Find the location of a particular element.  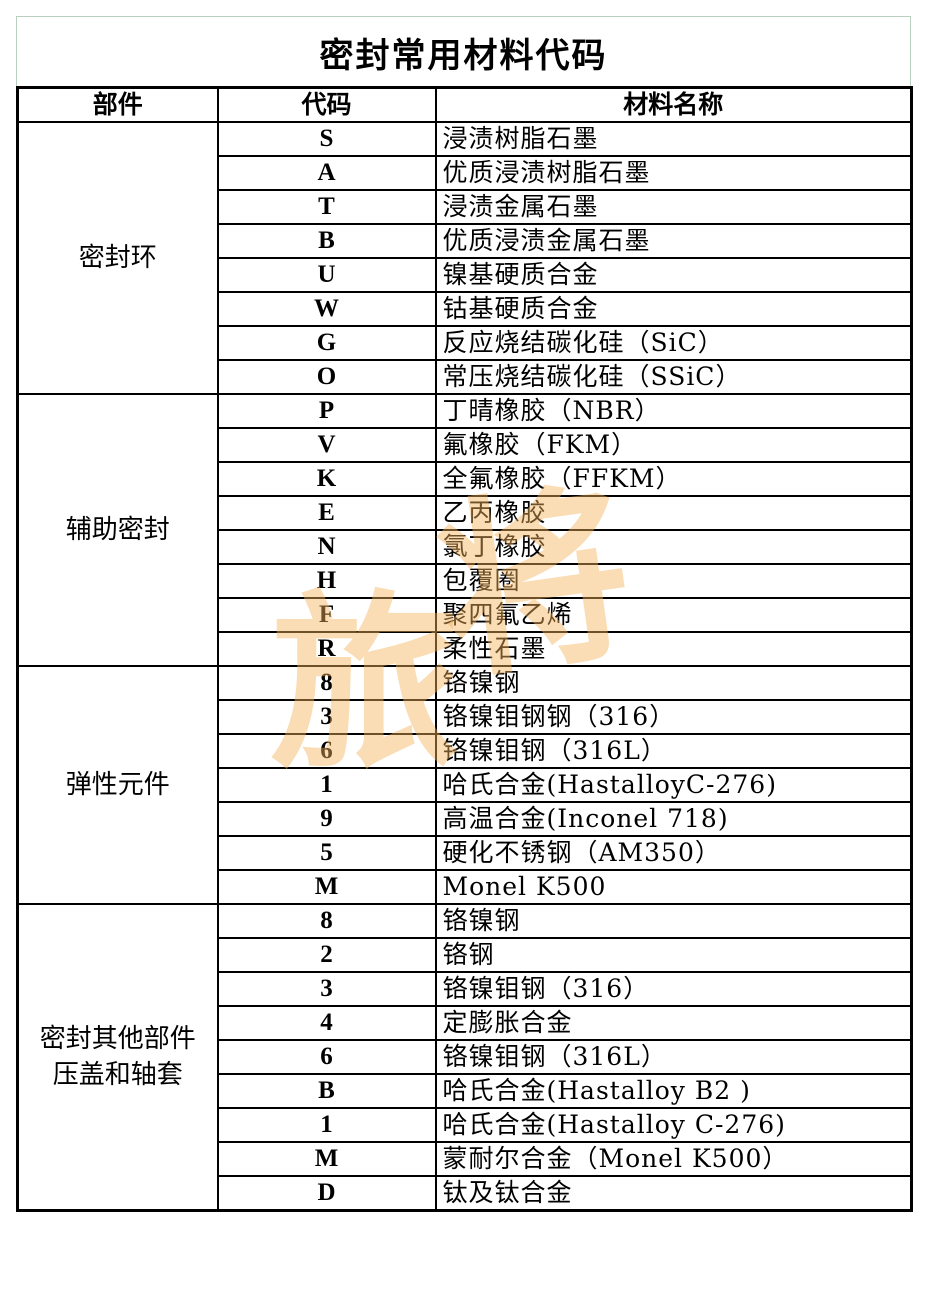

table-row: 9 高温合金(Inconel 718) is located at coordinates (465, 819).